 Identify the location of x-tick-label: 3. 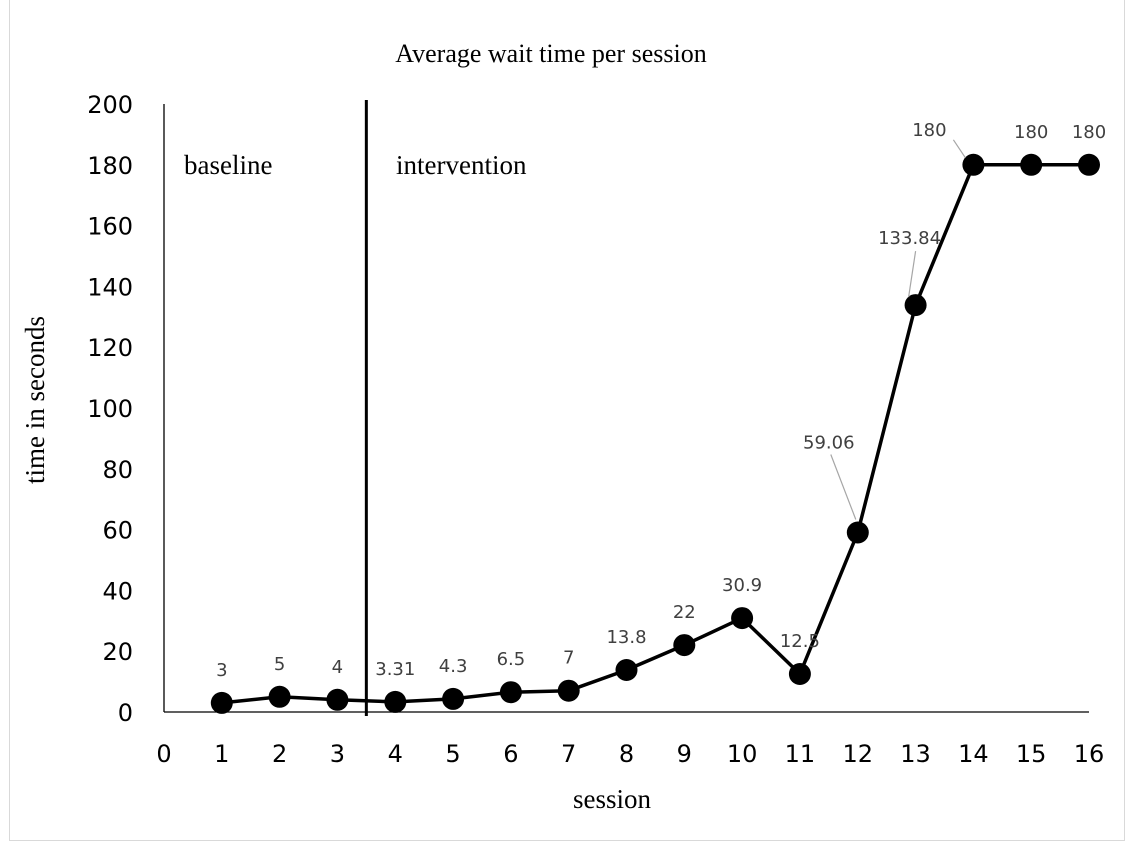
(337, 754).